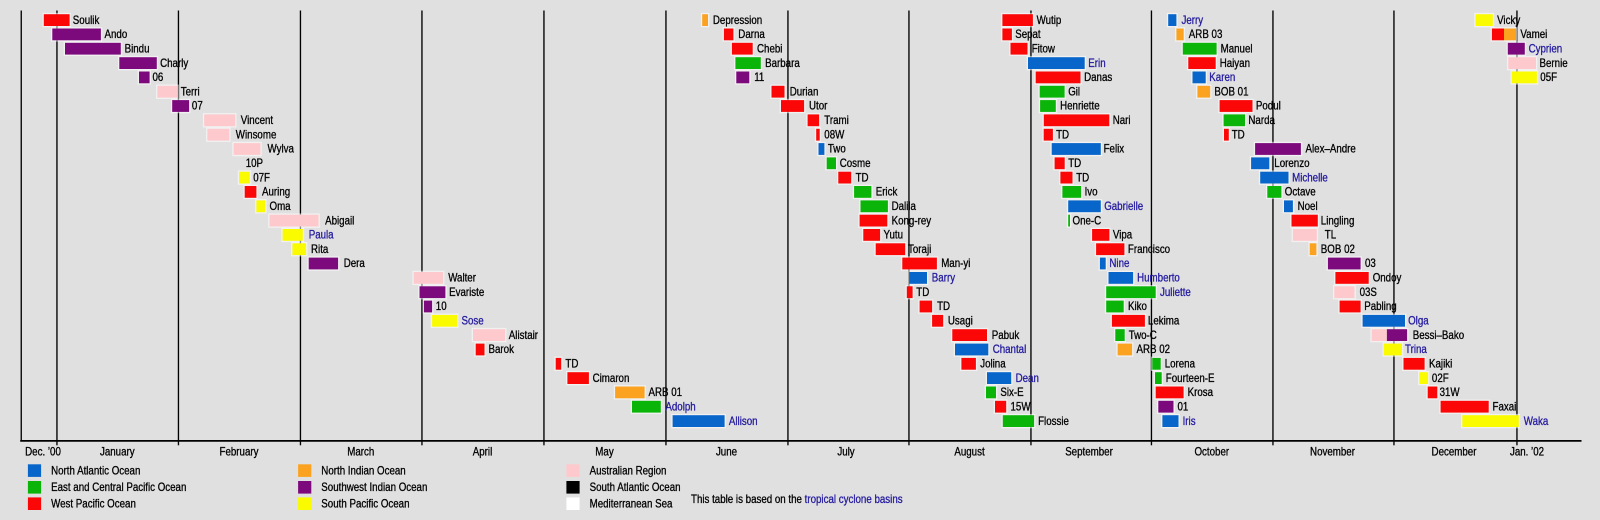 The image size is (1600, 520). Describe the element at coordinates (904, 206) in the screenshot. I see `svg-text: Dalila` at that location.